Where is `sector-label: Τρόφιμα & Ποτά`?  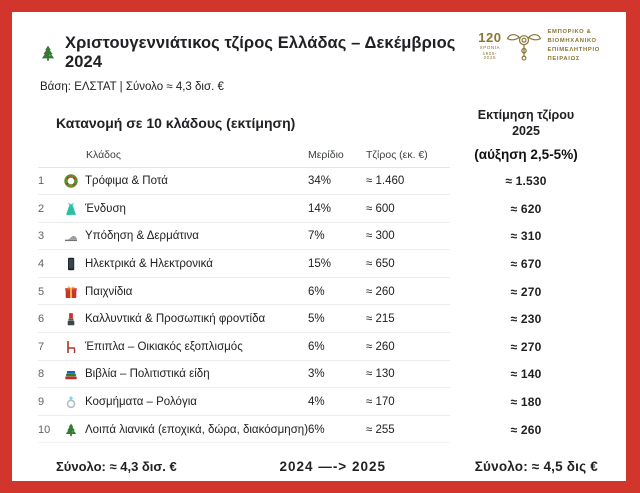 sector-label: Τρόφιμα & Ποτά is located at coordinates (126, 181).